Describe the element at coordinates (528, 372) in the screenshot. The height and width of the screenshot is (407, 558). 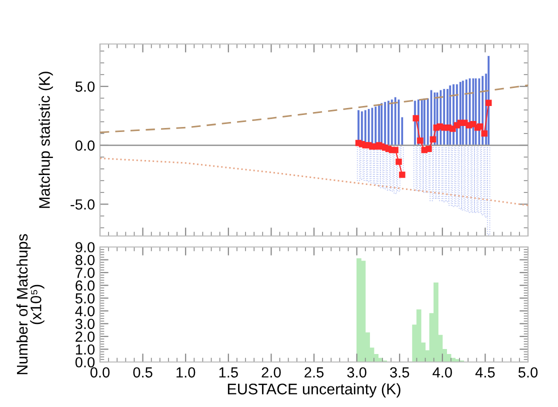
I see `x-tick-label: 5.0` at that location.